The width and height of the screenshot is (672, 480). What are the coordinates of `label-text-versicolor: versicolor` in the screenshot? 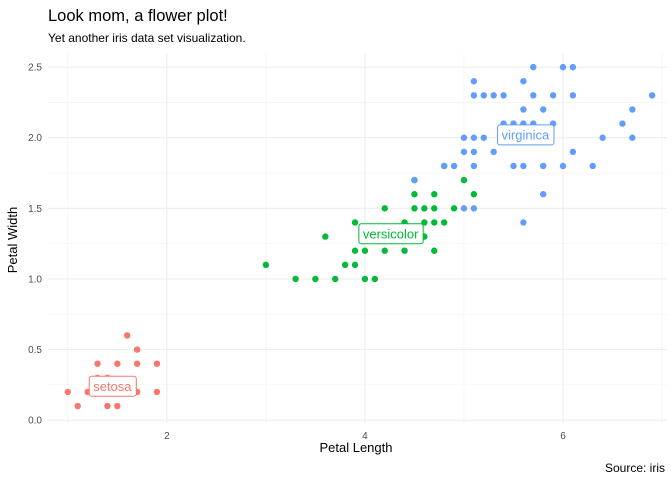 It's located at (391, 233).